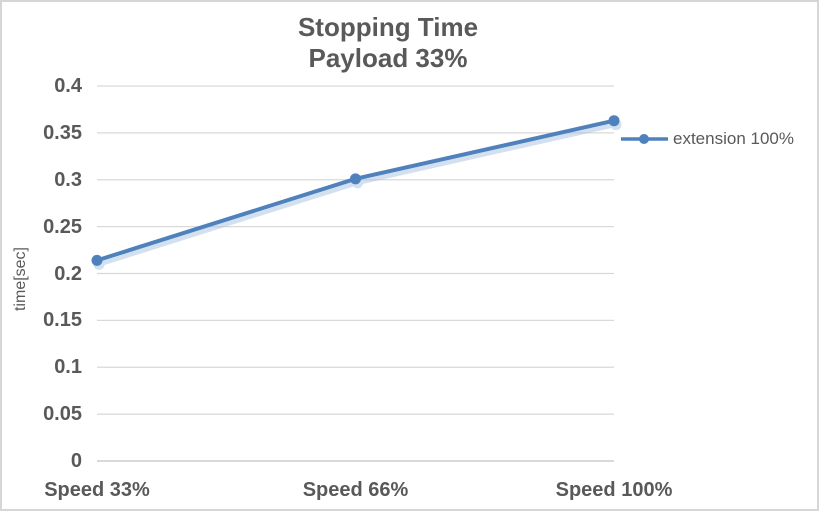 The image size is (819, 511). What do you see at coordinates (388, 27) in the screenshot?
I see `chart-title-line1: Stopping Time` at bounding box center [388, 27].